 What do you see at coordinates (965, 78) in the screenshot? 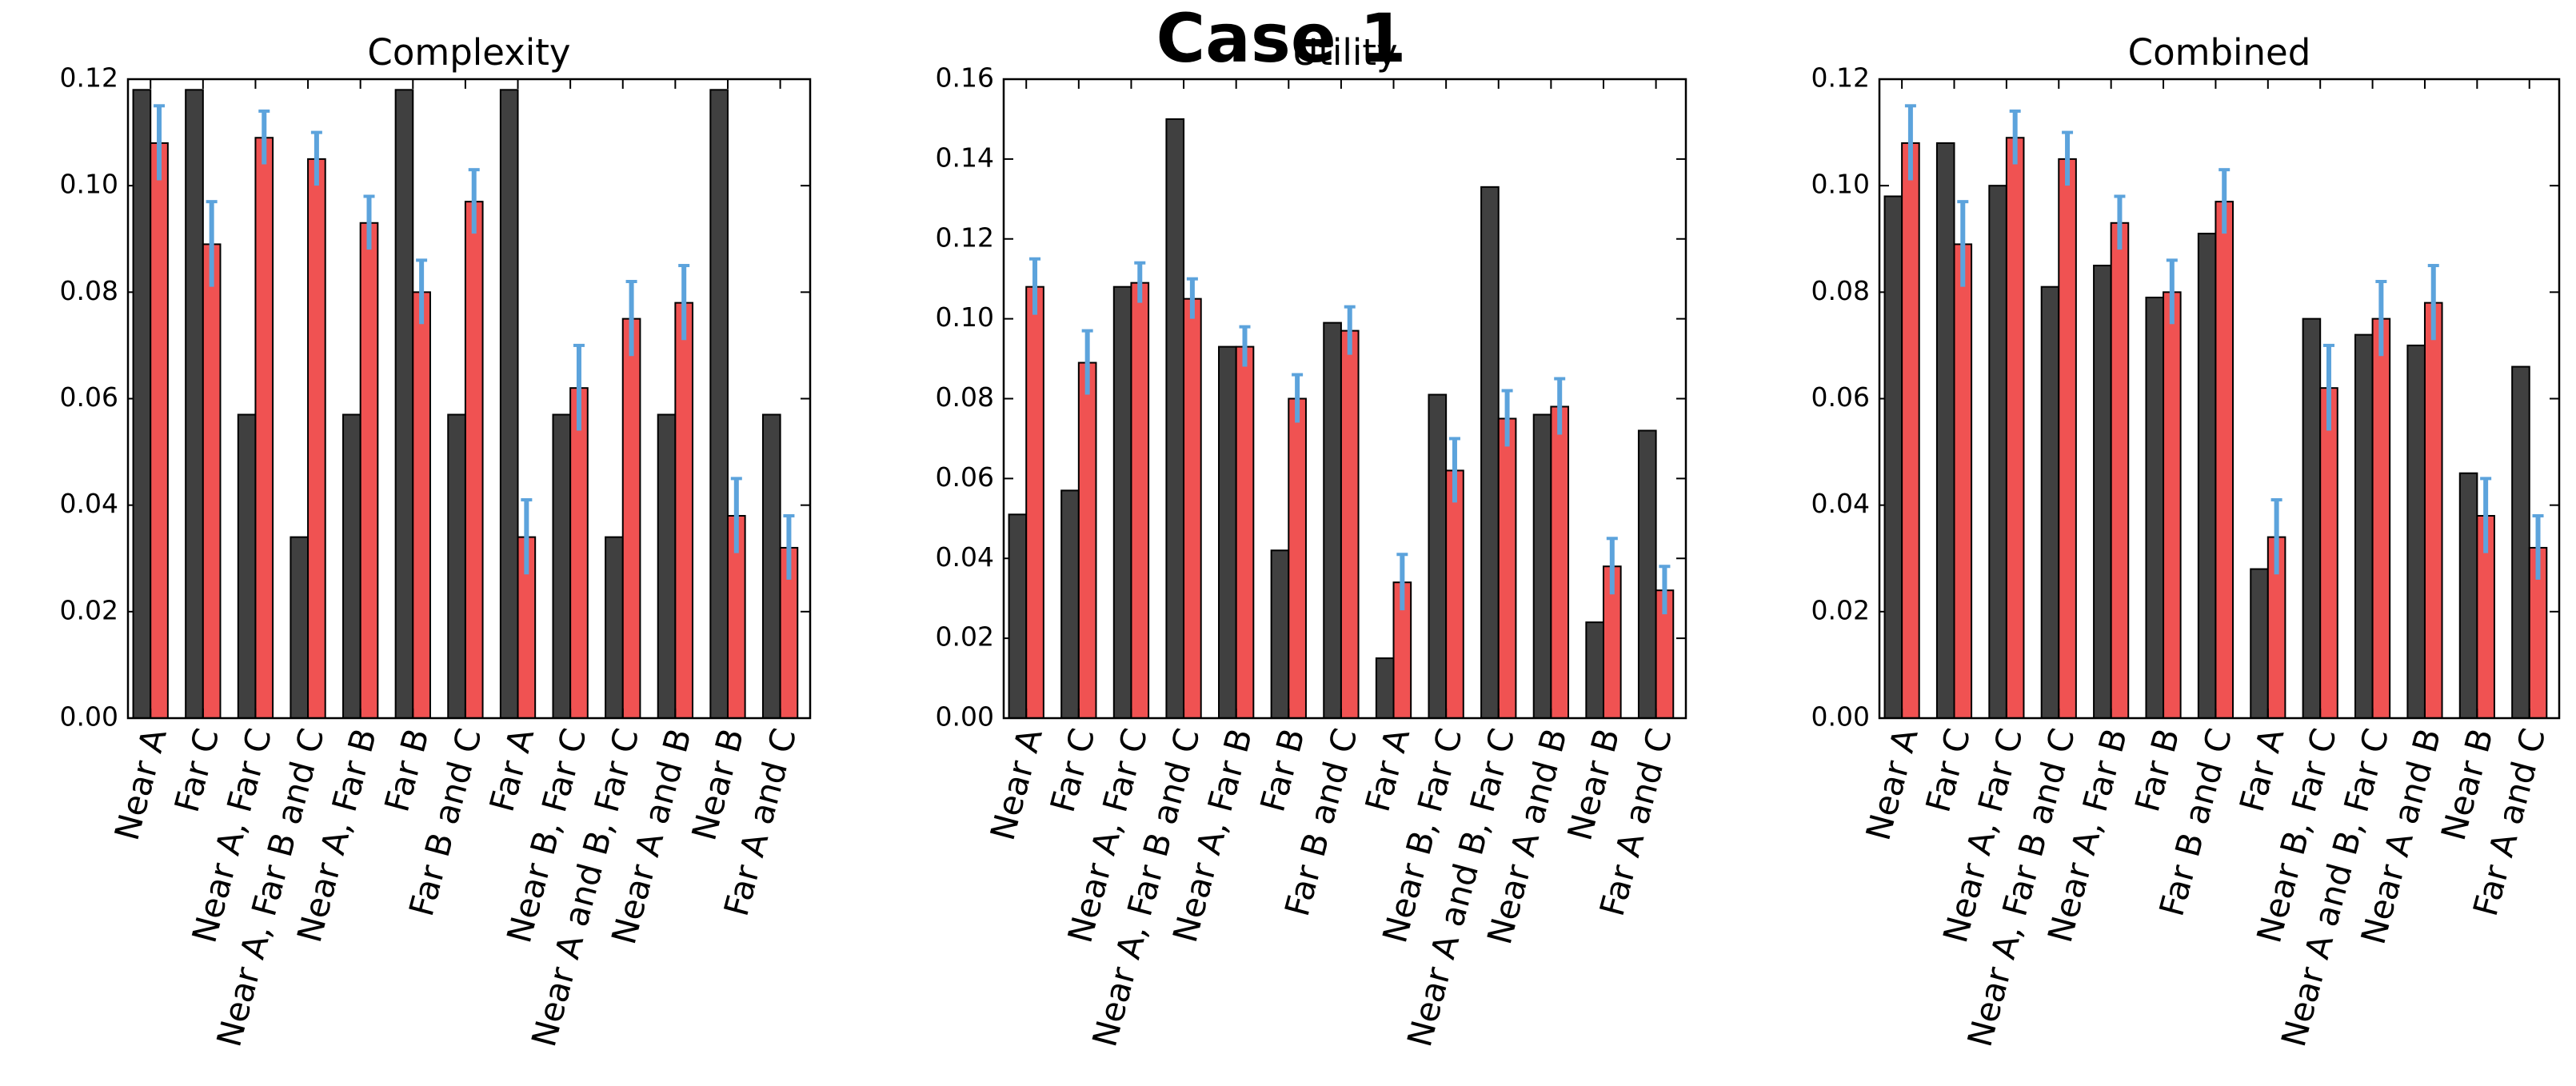
I see `y-tick-label: 0.16` at bounding box center [965, 78].